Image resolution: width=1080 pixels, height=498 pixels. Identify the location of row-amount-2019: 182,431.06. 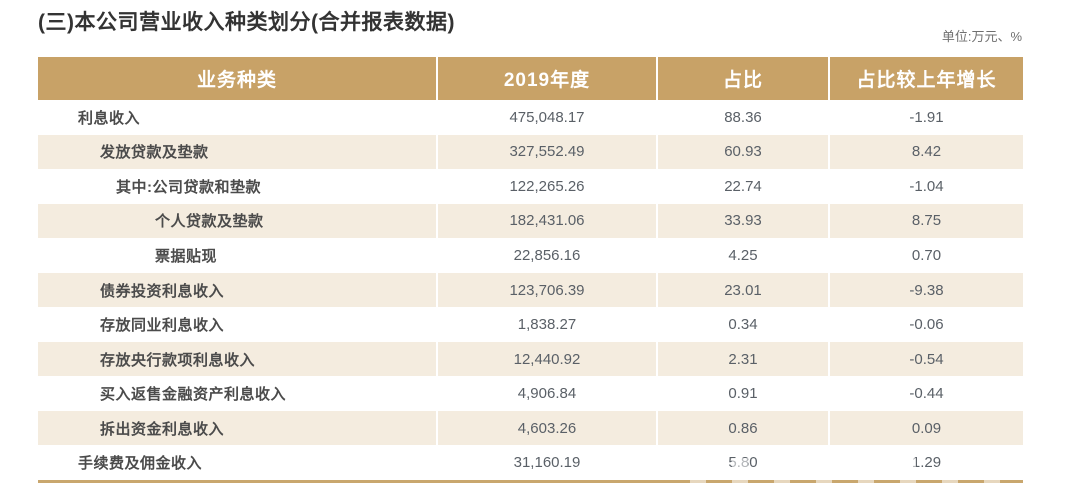
(548, 221).